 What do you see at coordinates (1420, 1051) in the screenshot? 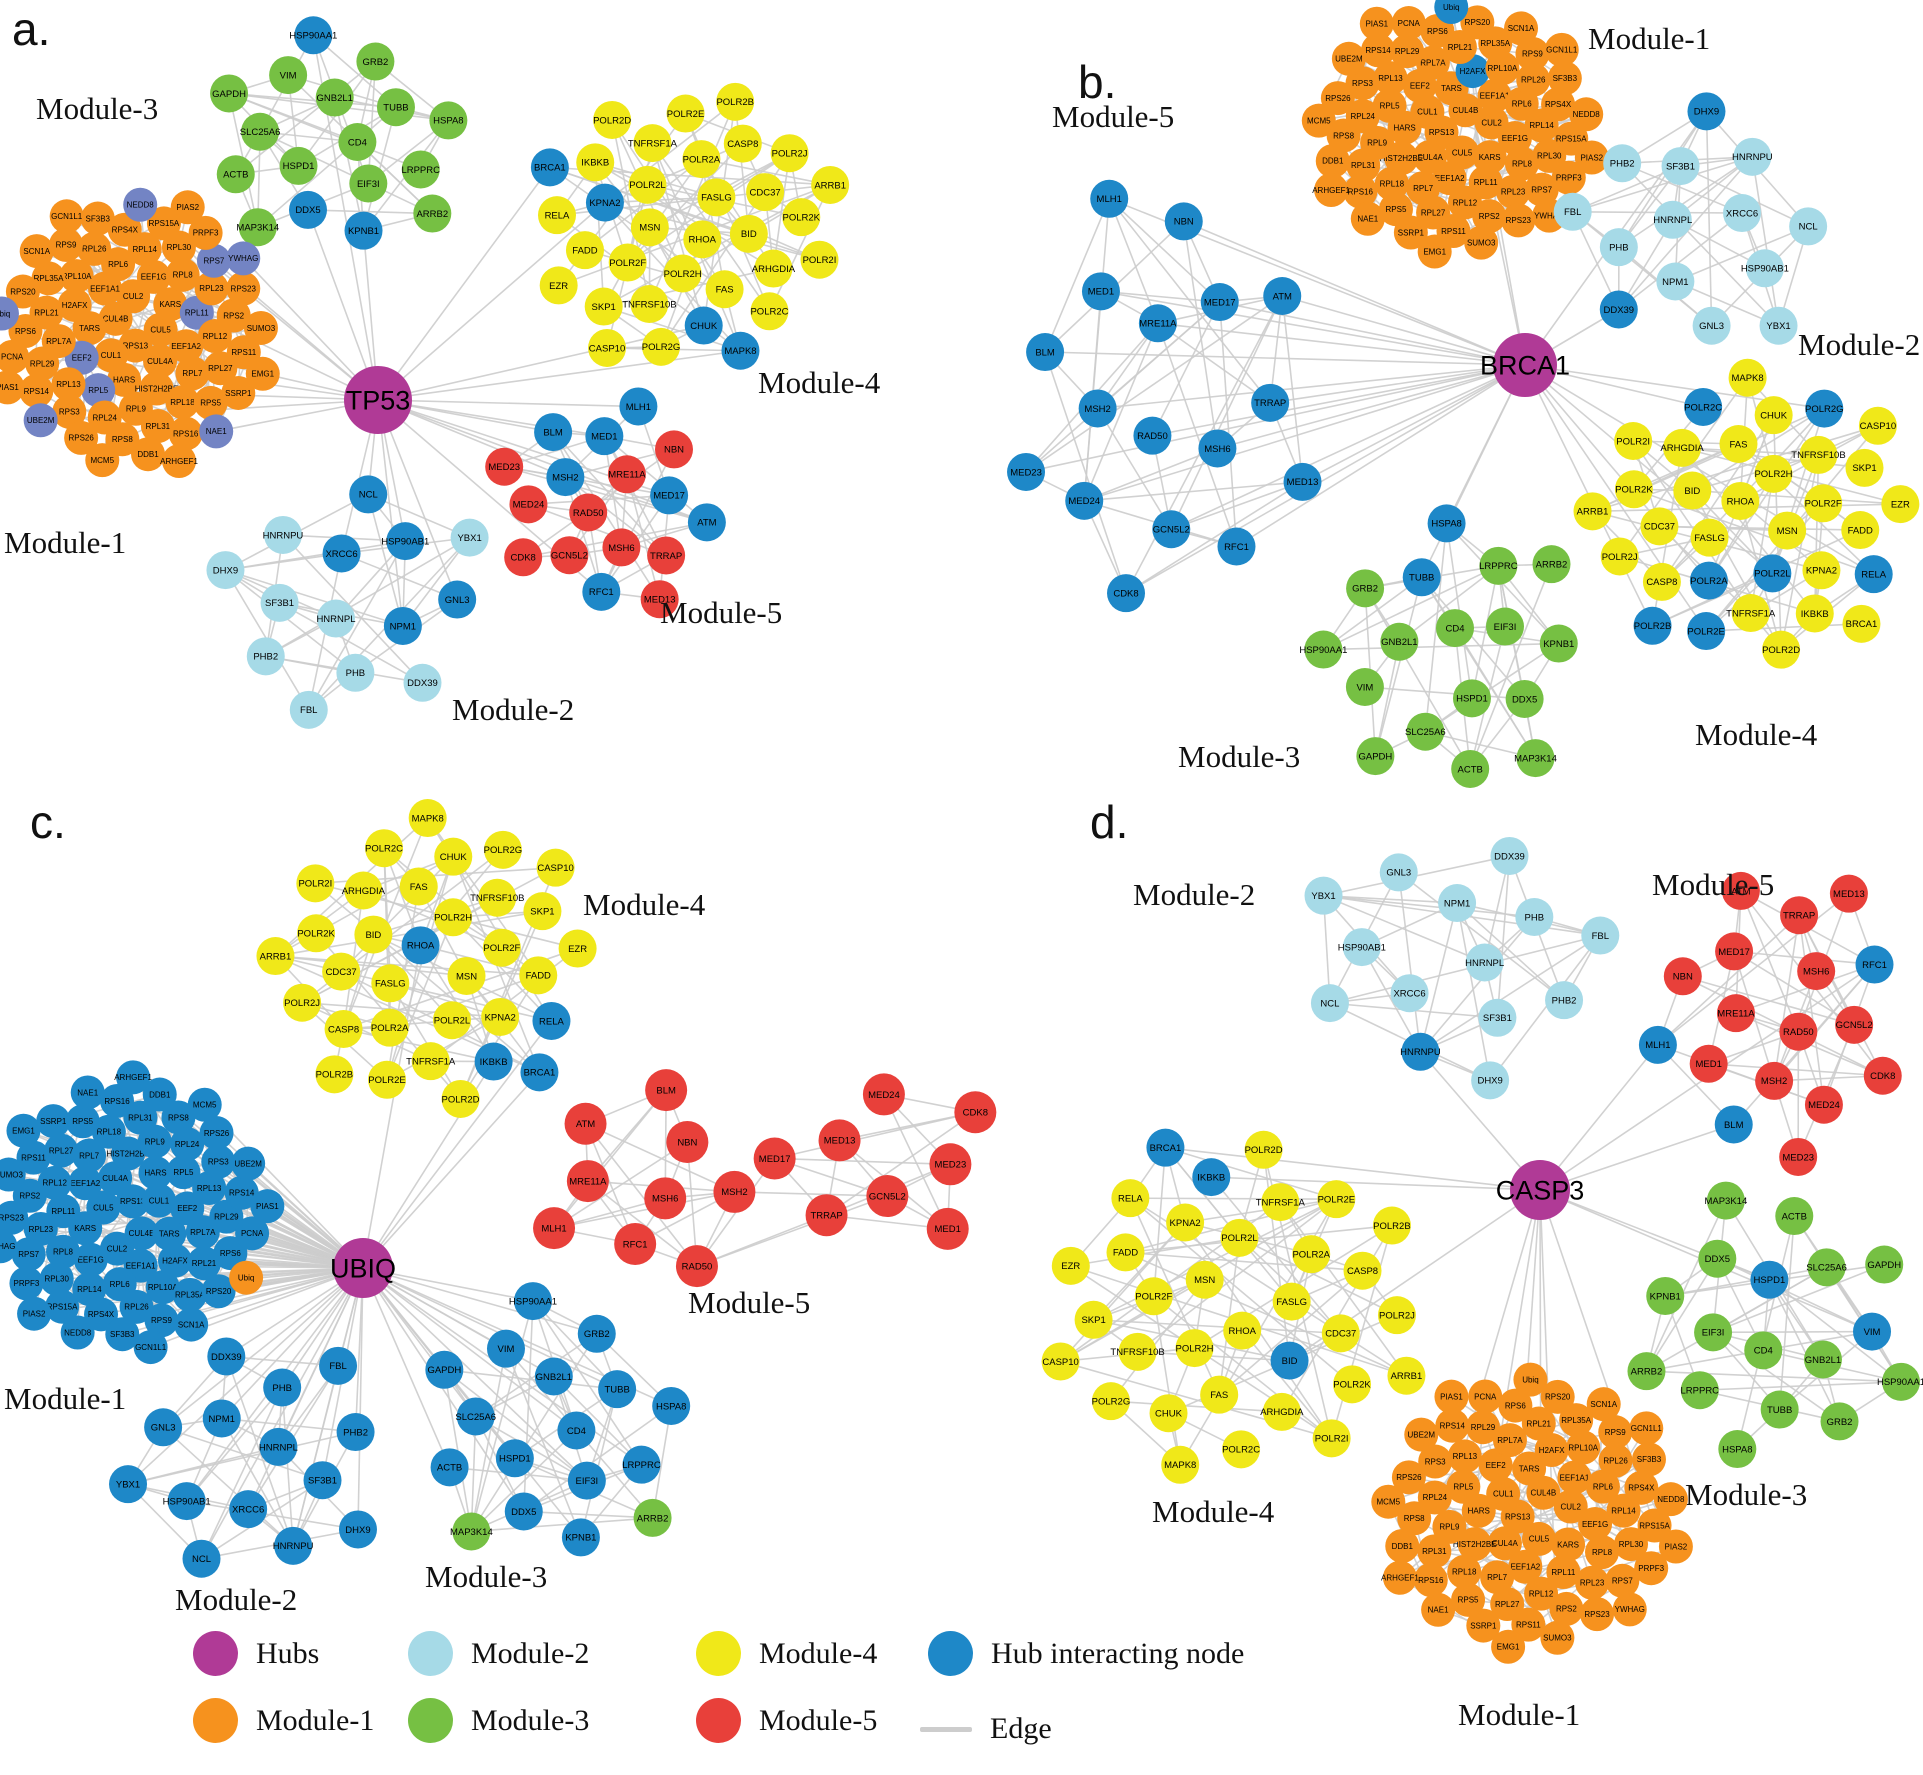
I see `node-HNRNPU` at bounding box center [1420, 1051].